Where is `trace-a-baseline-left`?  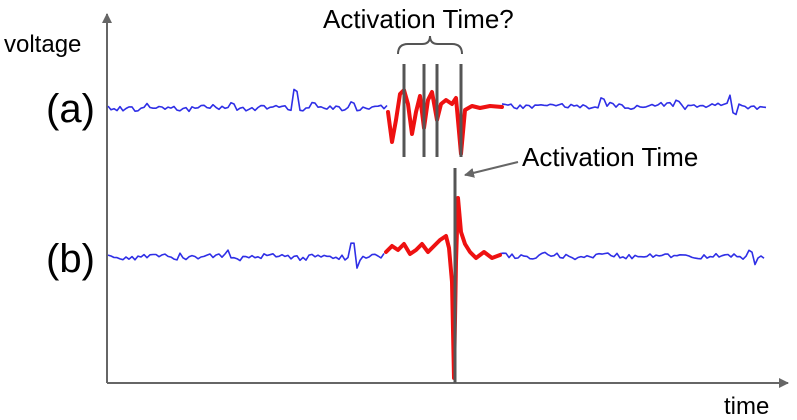
trace-a-baseline-left is located at coordinates (247, 100).